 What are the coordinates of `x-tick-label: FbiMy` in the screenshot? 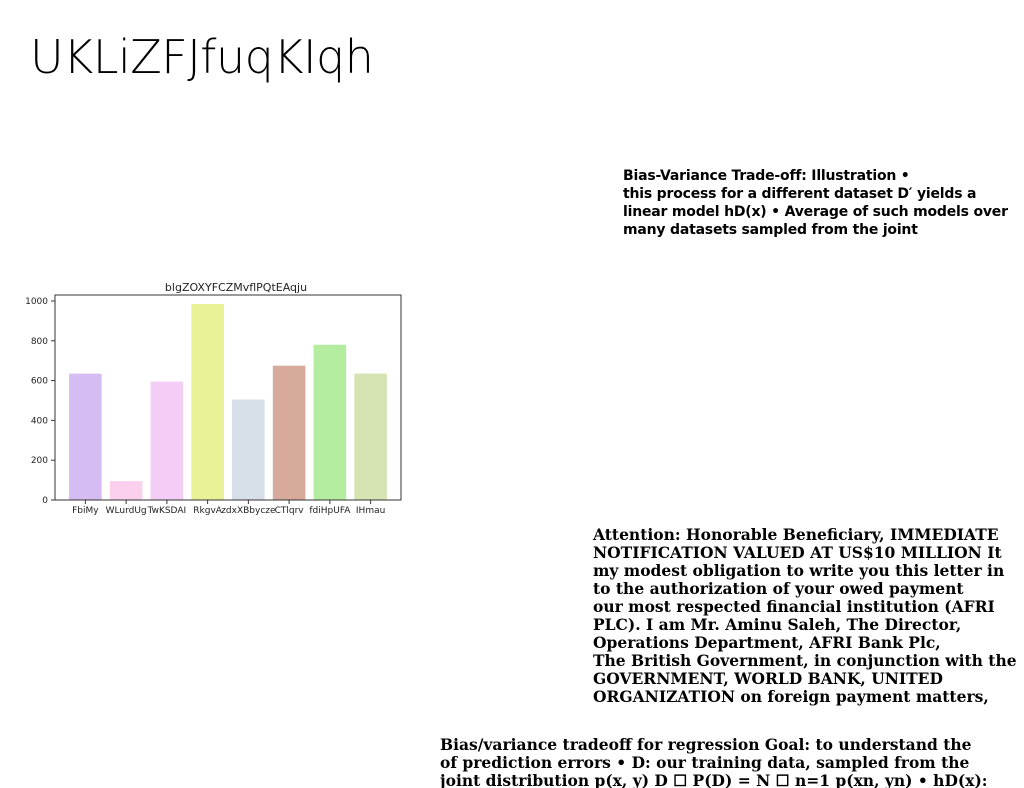 It's located at (85, 511).